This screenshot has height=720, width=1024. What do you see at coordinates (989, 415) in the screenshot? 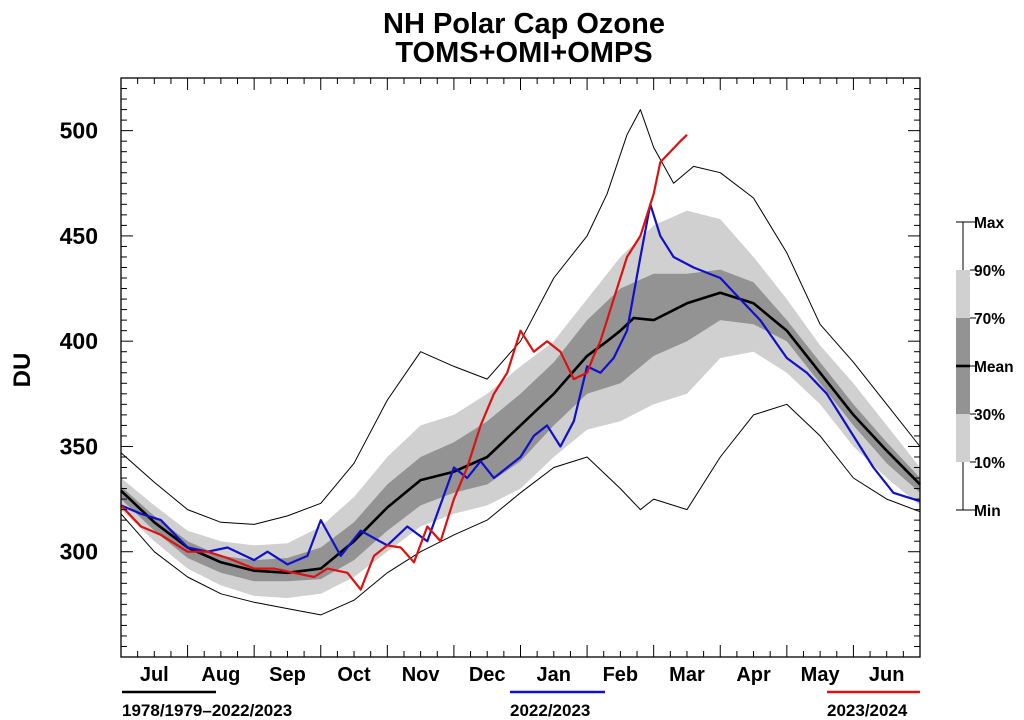
I see `legend-label: 30%` at bounding box center [989, 415].